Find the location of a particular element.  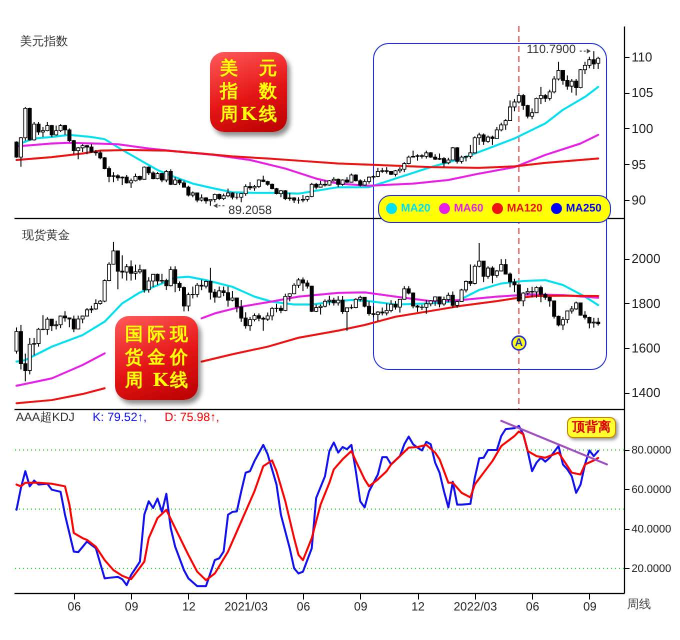

y-tick-label: 2000 is located at coordinates (646, 258).